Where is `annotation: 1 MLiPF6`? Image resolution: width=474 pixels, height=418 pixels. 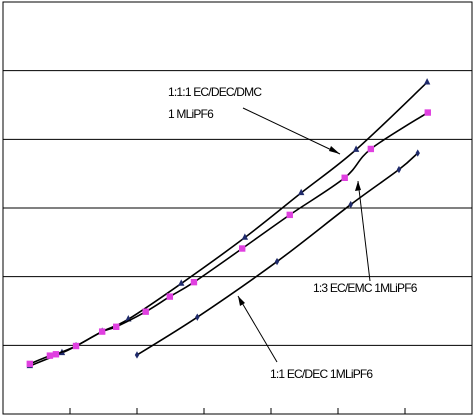 annotation: 1 MLiPF6 is located at coordinates (191, 114).